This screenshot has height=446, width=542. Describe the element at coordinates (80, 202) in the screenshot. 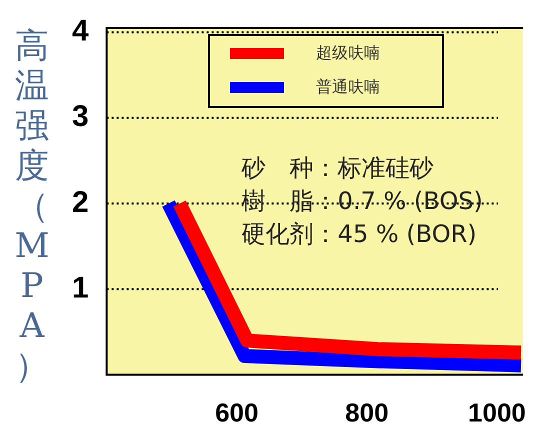

I see `y-tick-label: 2` at that location.